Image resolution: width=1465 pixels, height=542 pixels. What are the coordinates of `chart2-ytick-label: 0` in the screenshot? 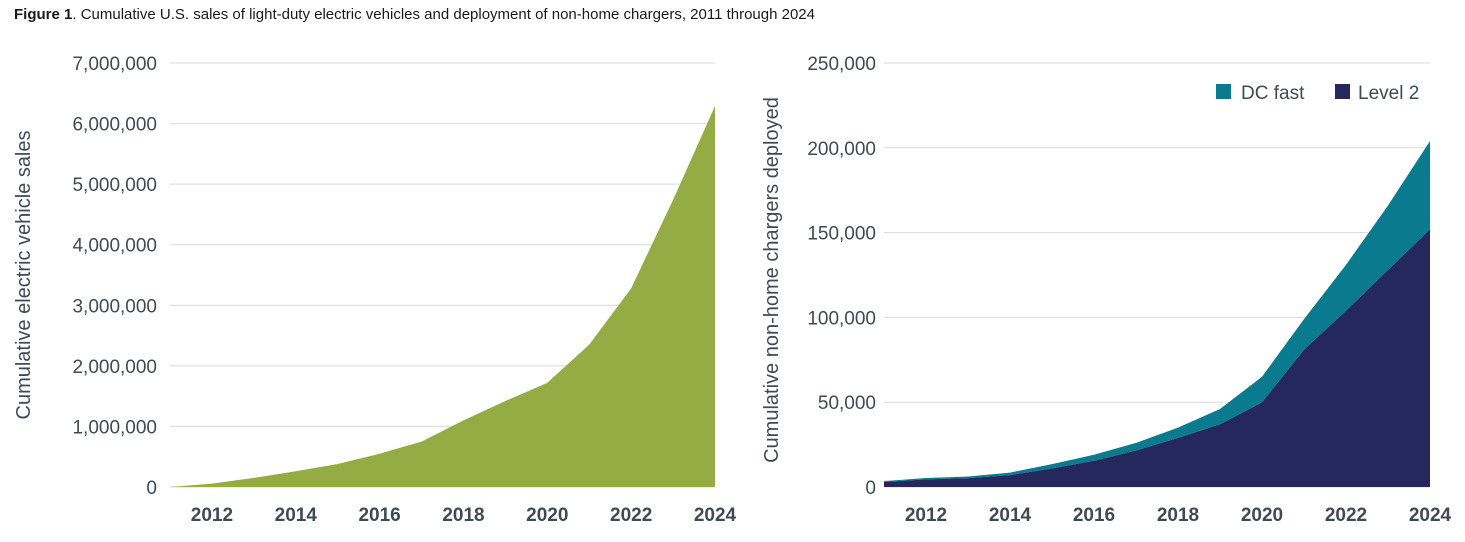 It's located at (870, 488).